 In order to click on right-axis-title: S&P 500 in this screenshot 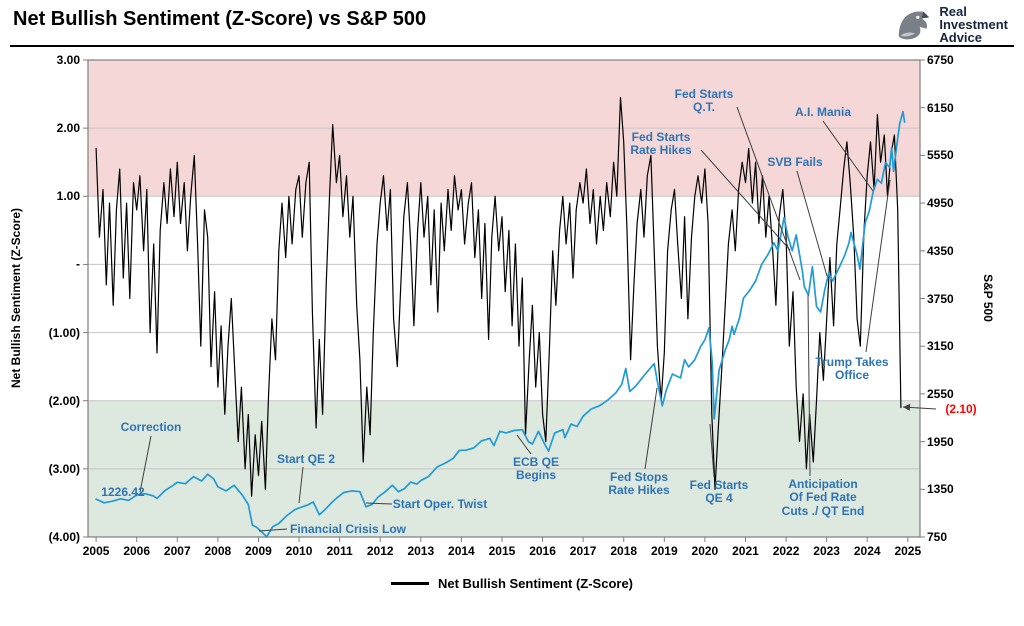, I will do `click(988, 298)`.